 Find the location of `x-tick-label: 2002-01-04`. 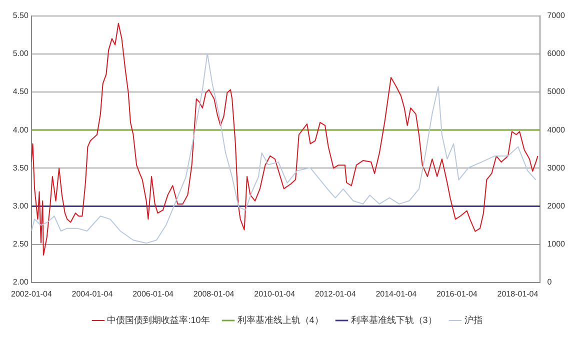

x-tick-label: 2002-01-04 is located at coordinates (31, 293).